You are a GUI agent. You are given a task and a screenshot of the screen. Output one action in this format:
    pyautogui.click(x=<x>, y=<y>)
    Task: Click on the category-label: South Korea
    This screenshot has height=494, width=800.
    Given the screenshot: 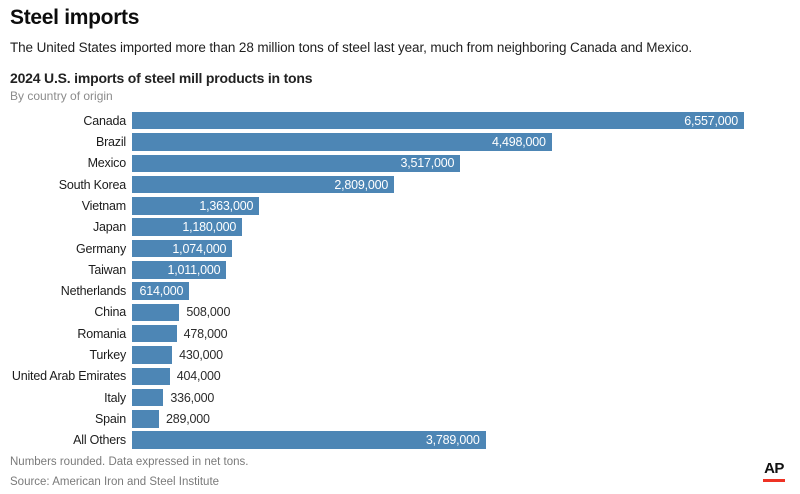 What is the action you would take?
    pyautogui.click(x=92, y=184)
    